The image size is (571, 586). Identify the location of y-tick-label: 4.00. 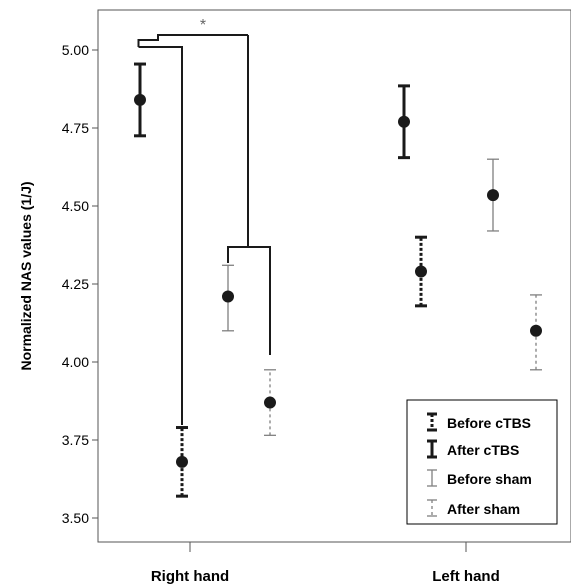
(75, 362).